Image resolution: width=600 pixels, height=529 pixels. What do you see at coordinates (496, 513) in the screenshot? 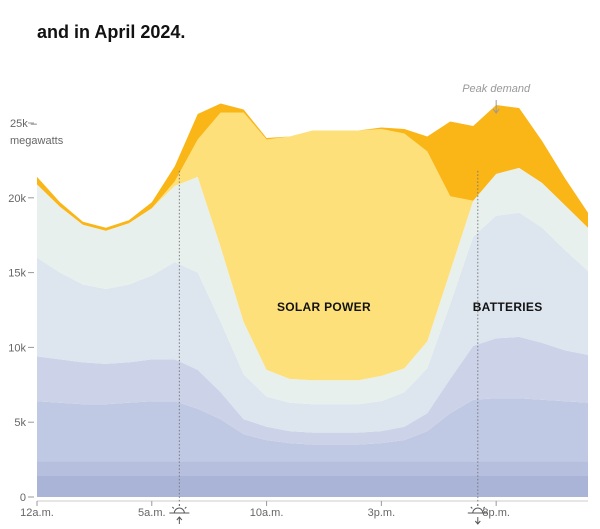
I see `x-tick-label: 8p.m.` at bounding box center [496, 513].